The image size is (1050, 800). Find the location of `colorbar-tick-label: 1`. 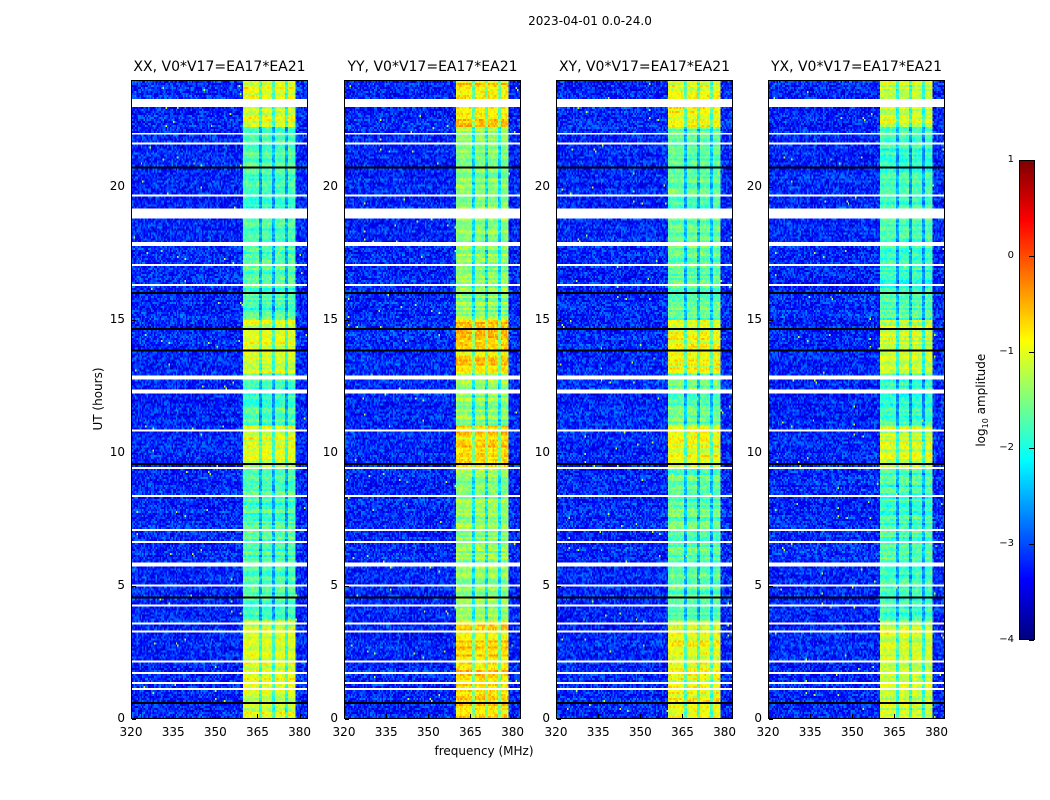

colorbar-tick-label: 1 is located at coordinates (1010, 159).